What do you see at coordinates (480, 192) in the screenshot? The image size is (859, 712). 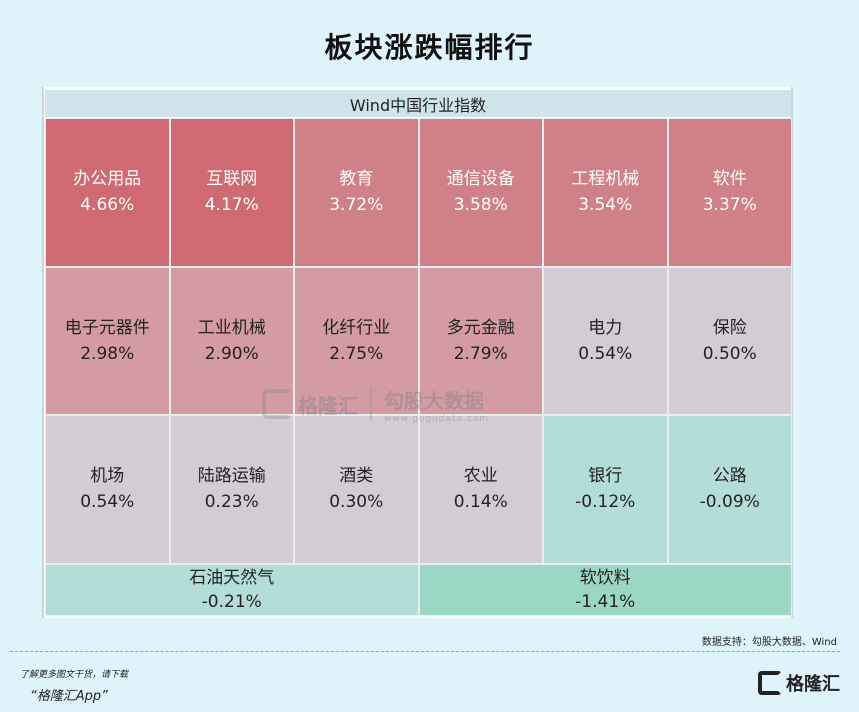 I see `heatmap-tile: 通信设备 3.58%` at bounding box center [480, 192].